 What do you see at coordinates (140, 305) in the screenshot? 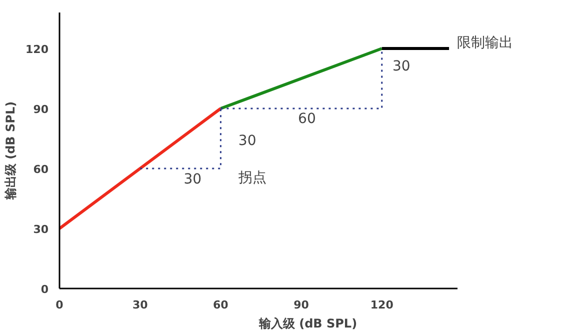
I see `x-tick-label: 30` at bounding box center [140, 305].